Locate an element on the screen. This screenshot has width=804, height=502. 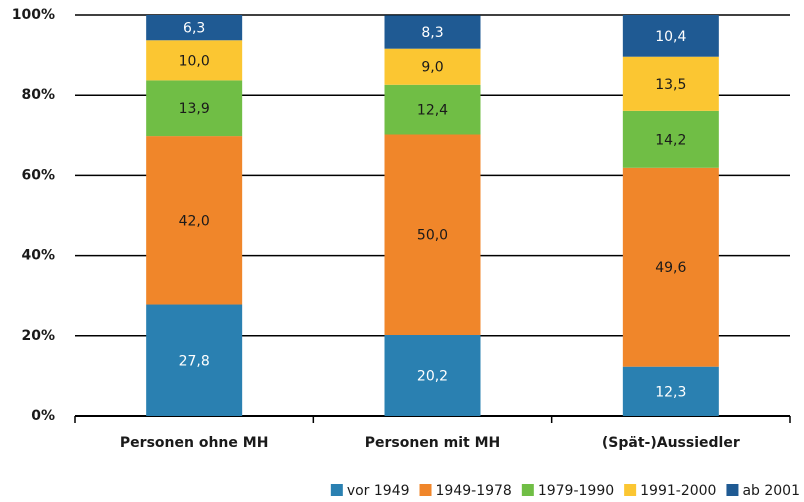
value-label: 12,4 is located at coordinates (432, 111).